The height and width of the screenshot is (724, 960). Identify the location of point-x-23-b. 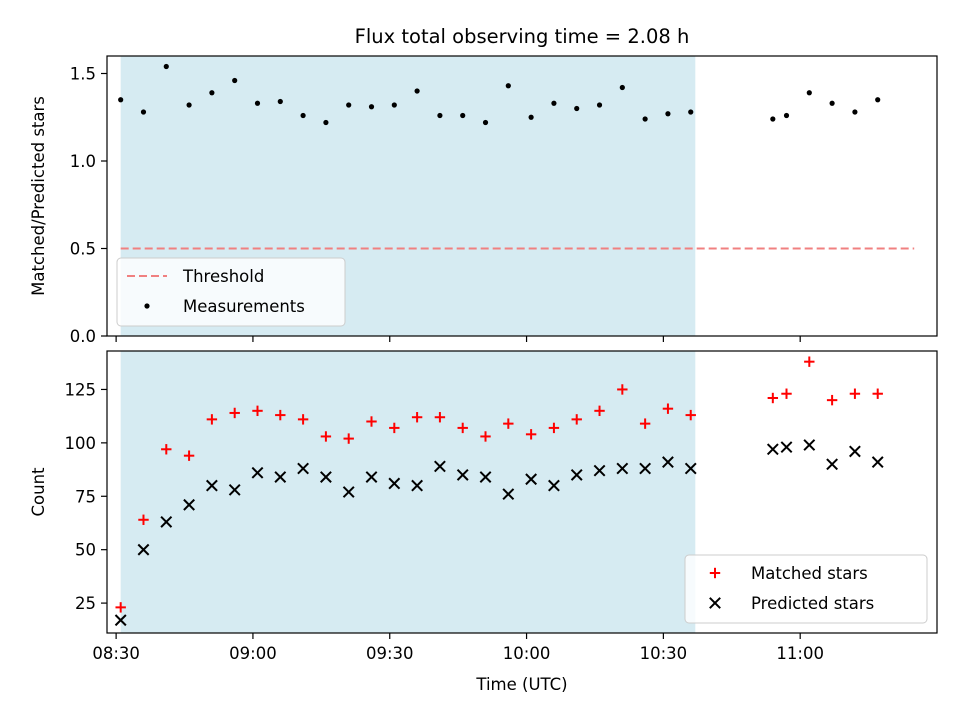
(645, 468).